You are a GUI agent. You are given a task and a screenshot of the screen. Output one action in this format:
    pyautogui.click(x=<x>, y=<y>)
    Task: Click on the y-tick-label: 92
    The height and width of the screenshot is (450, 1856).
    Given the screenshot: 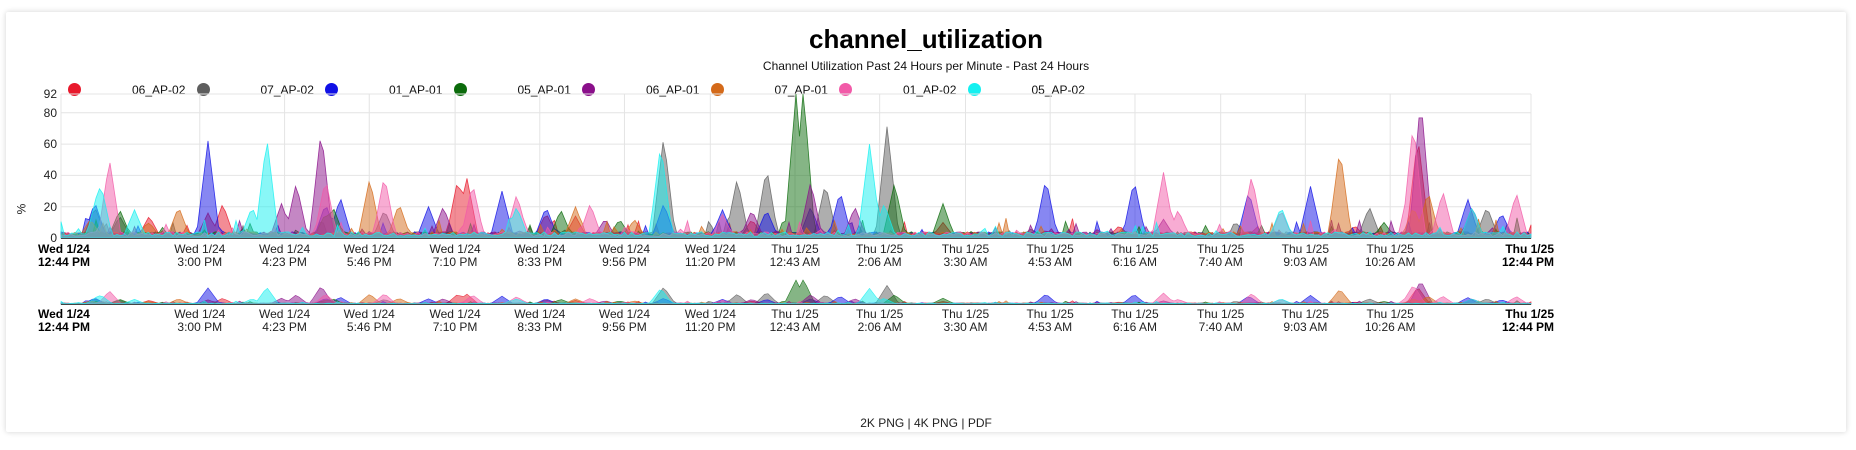 What is the action you would take?
    pyautogui.click(x=50, y=94)
    